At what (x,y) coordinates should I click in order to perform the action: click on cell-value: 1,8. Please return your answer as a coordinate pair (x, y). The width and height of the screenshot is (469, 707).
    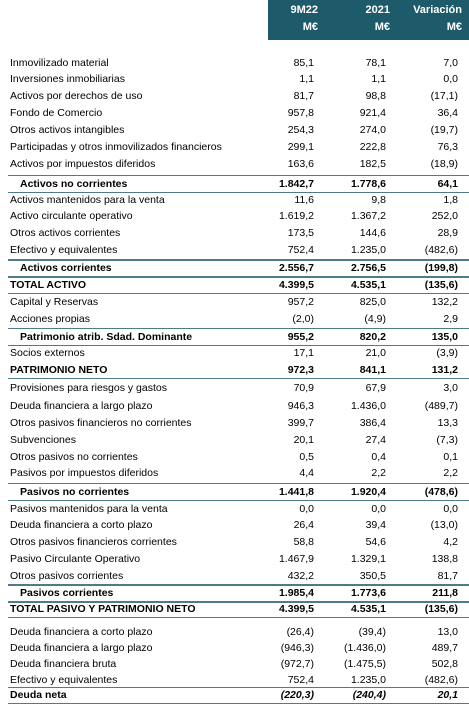
    Looking at the image, I should click on (450, 200).